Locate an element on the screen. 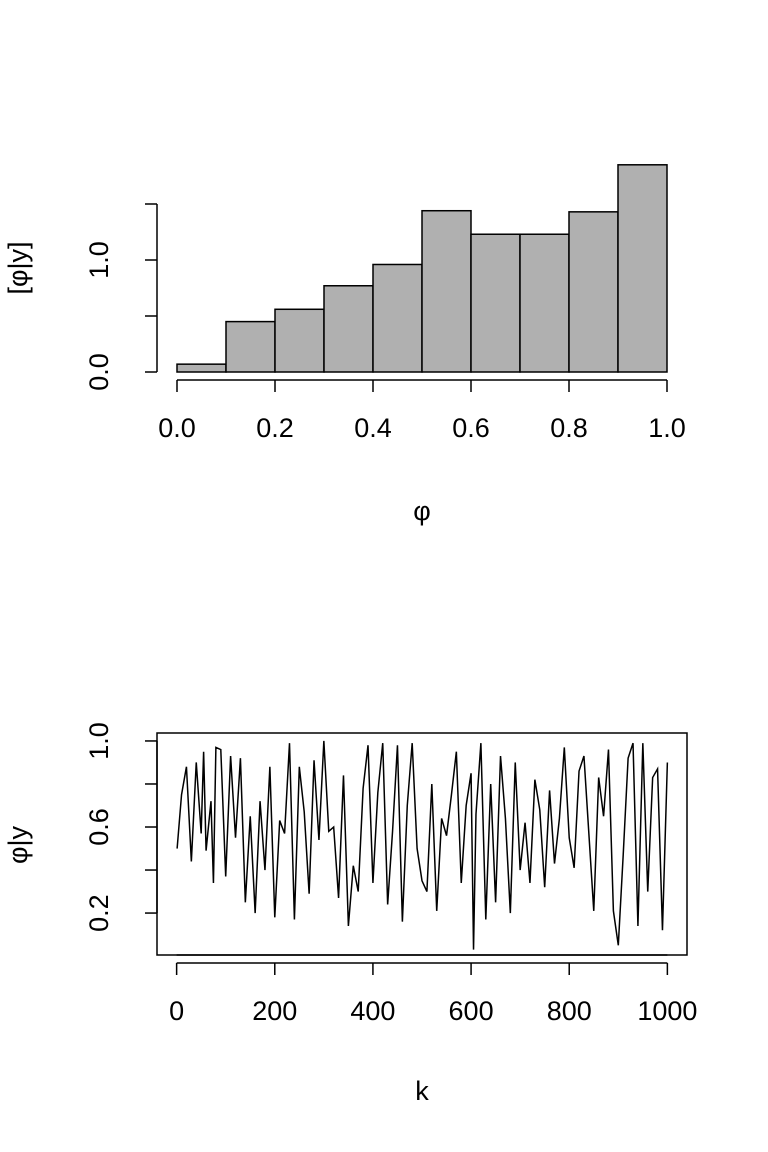  x-tick-label: 0.0 is located at coordinates (177, 428).